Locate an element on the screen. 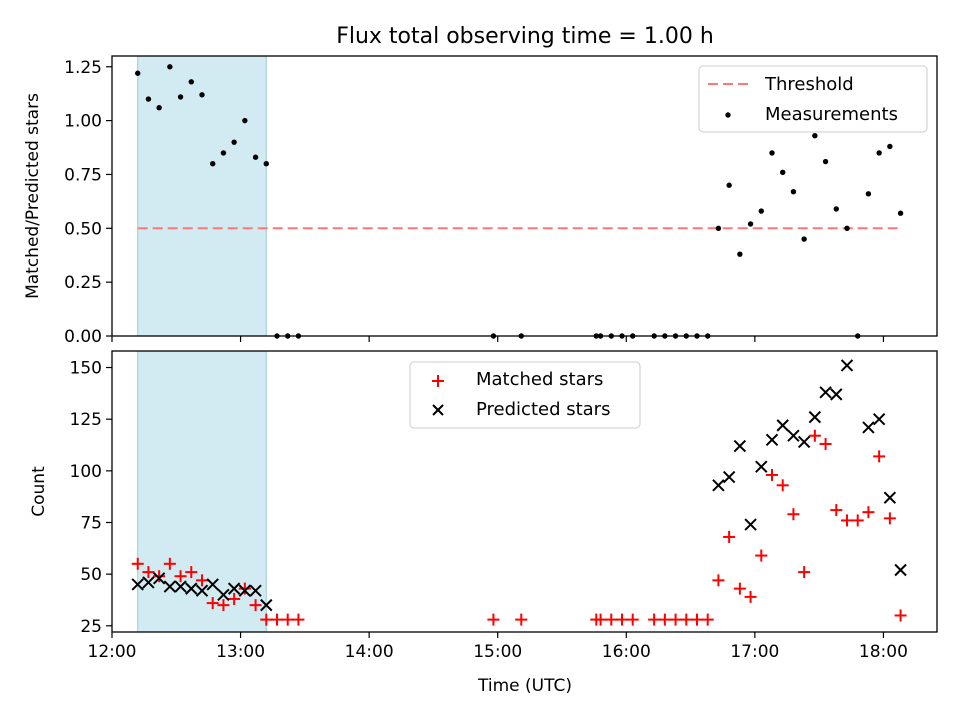 The width and height of the screenshot is (960, 724). y-tick-label: 125 is located at coordinates (86, 420).